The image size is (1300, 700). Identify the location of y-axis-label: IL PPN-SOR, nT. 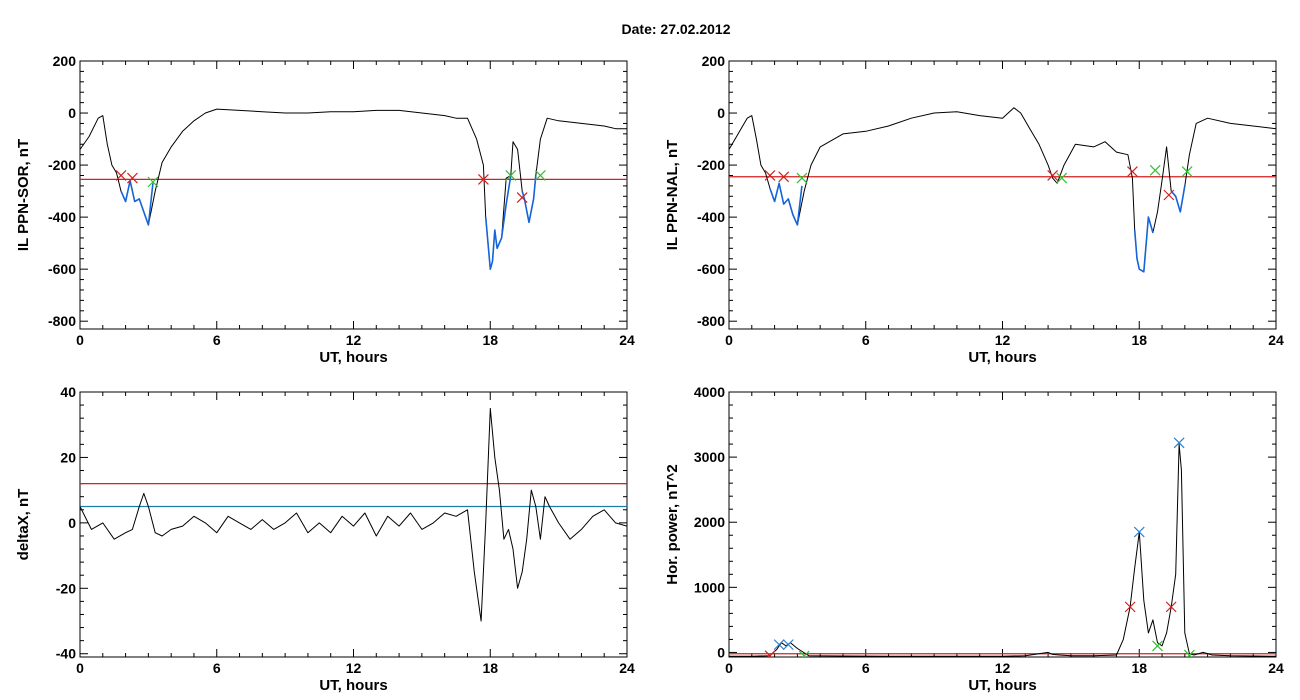
(23, 195).